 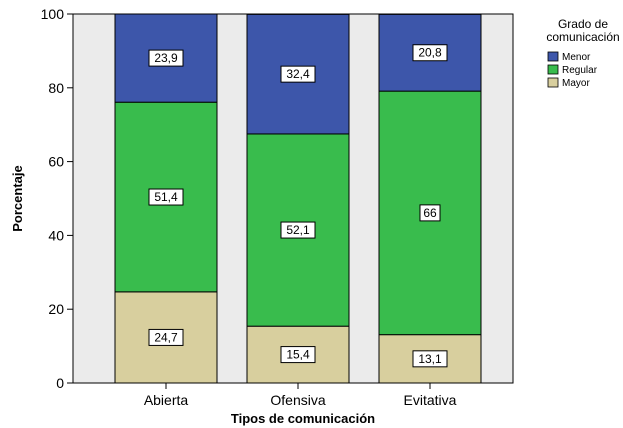 What do you see at coordinates (56, 162) in the screenshot?
I see `y-tick-label: 60` at bounding box center [56, 162].